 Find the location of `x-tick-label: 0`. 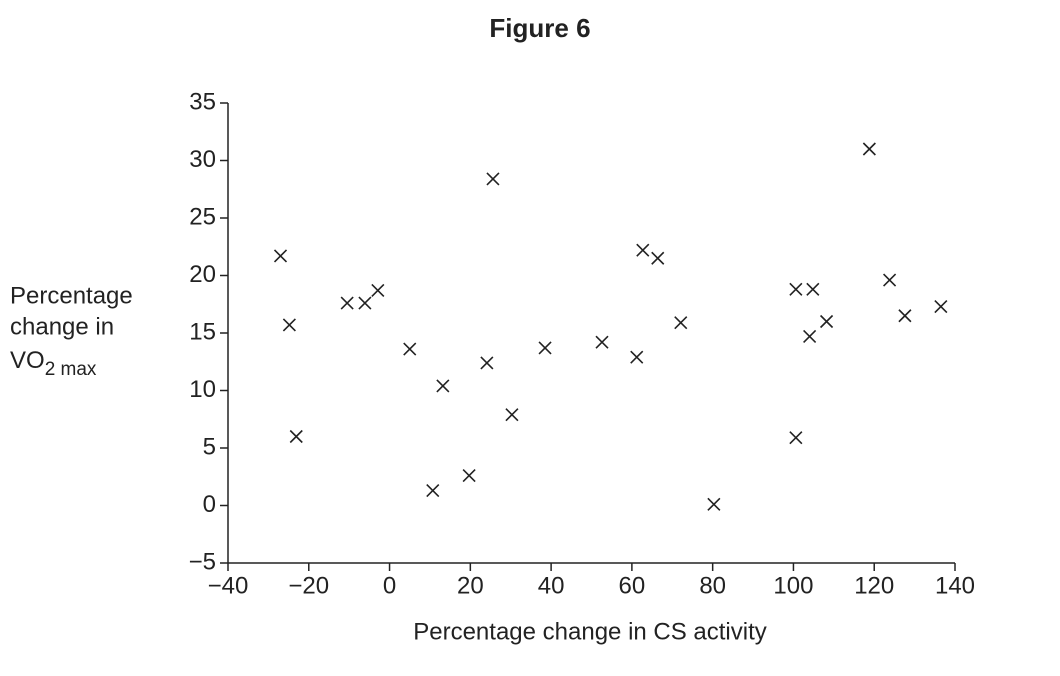

x-tick-label: 0 is located at coordinates (389, 585).